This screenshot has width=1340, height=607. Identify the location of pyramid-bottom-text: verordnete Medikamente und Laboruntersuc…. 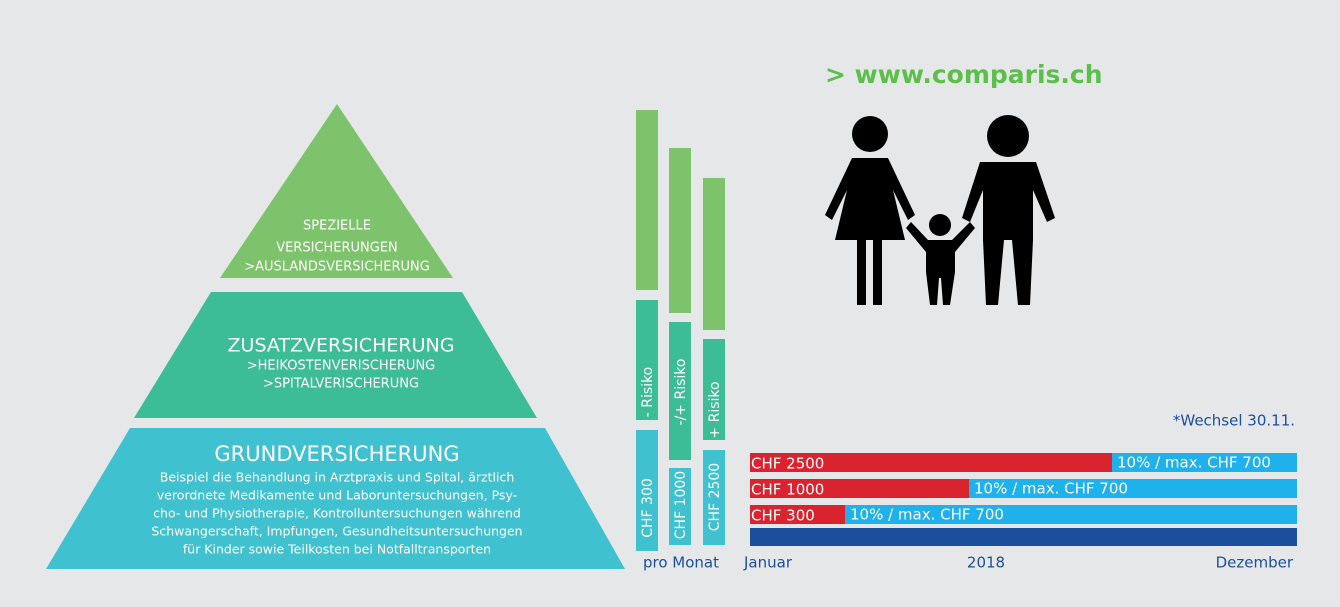
(337, 495).